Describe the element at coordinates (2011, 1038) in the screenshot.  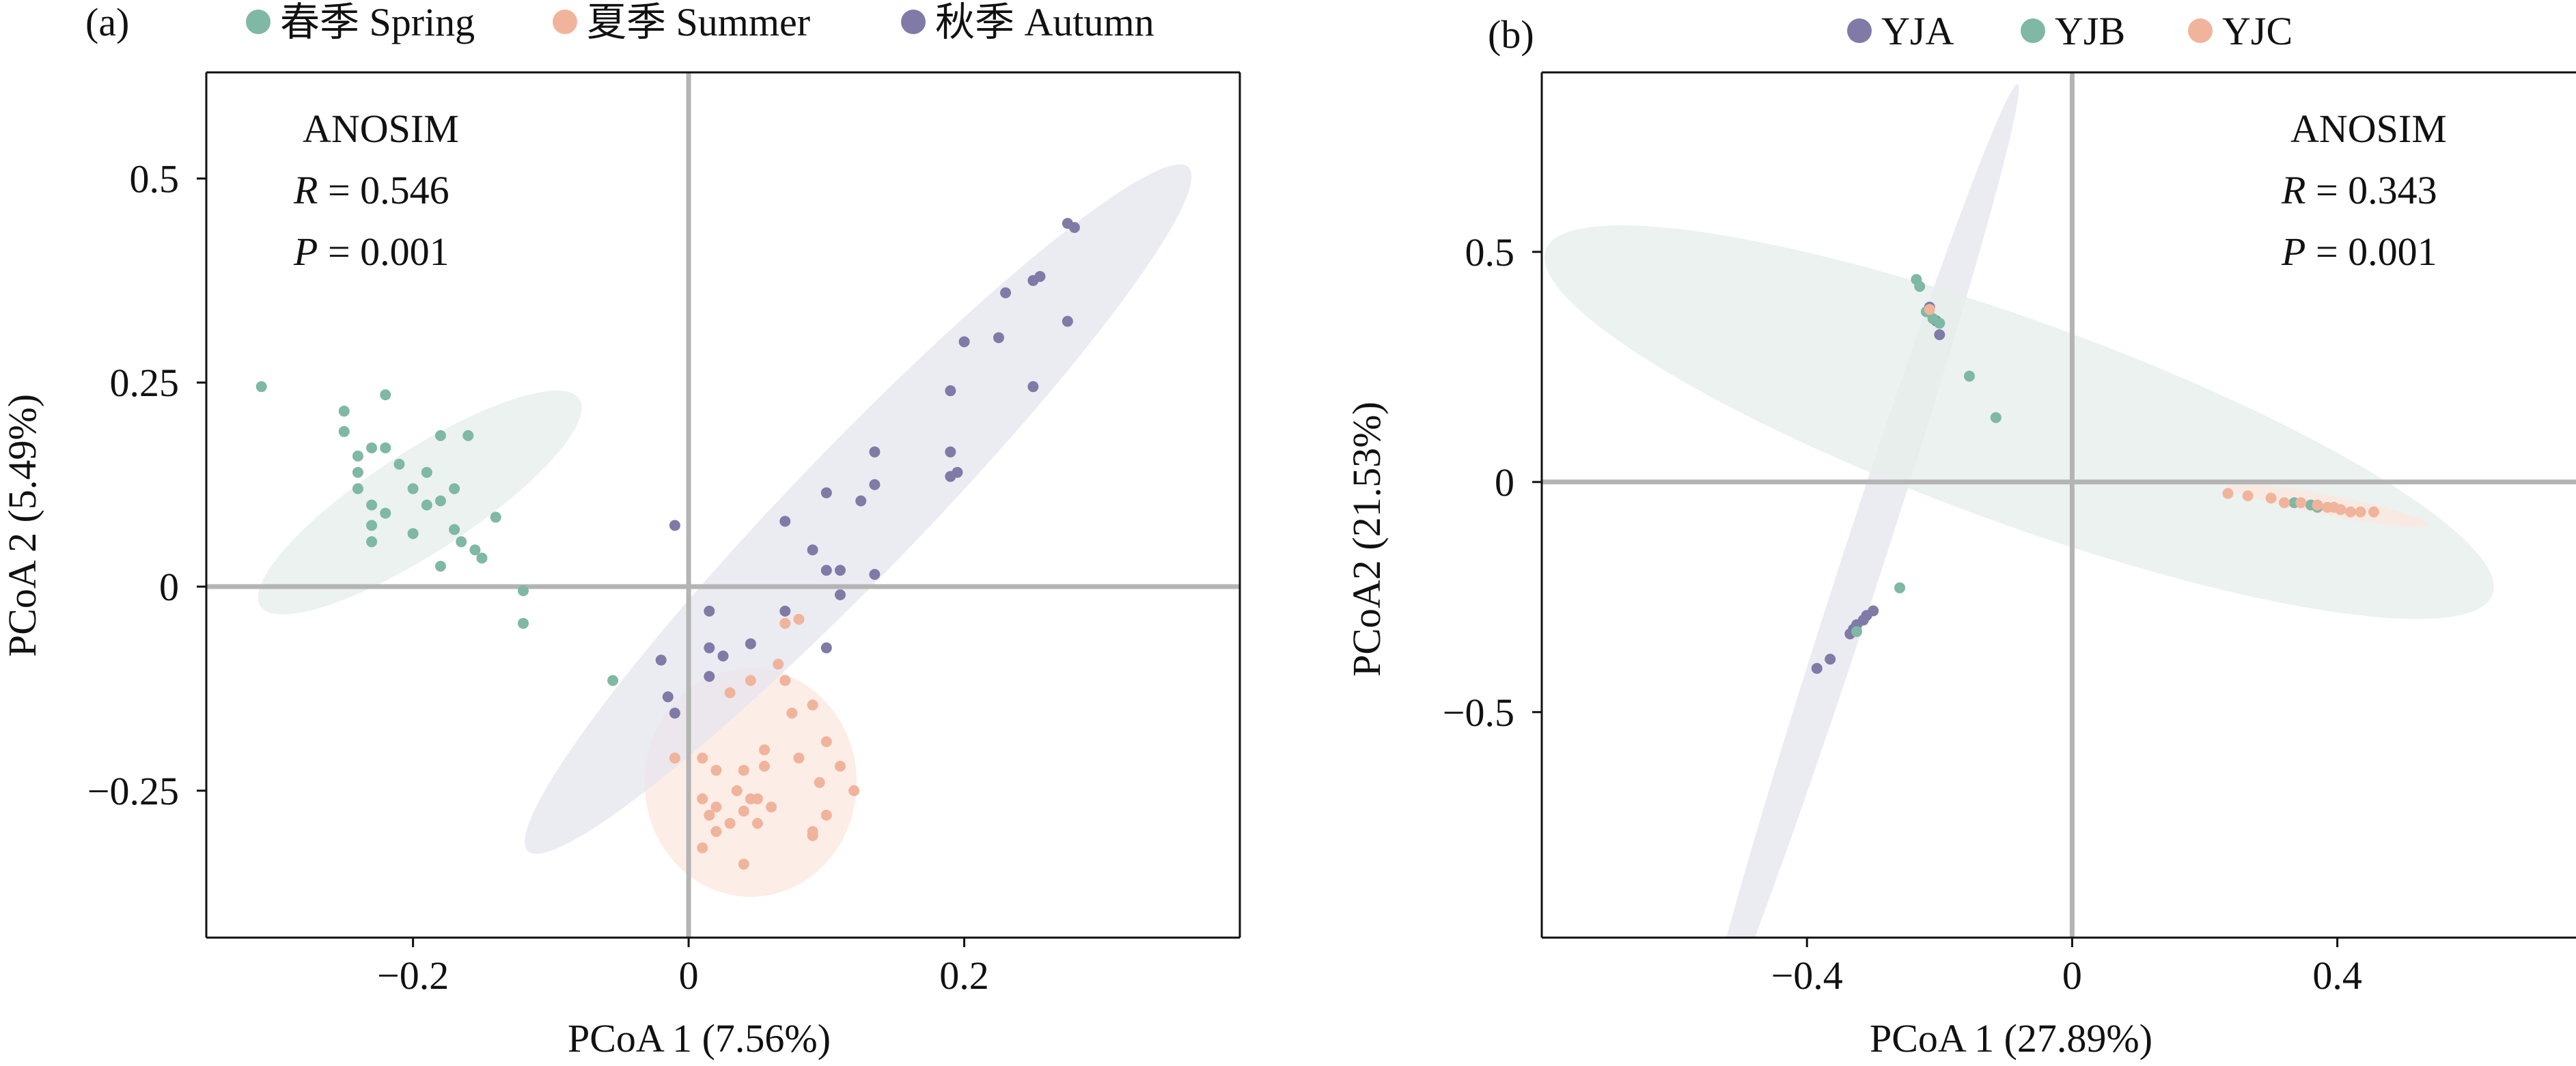
I see `x-axis-label: PCoA 1 (27.89%)` at that location.